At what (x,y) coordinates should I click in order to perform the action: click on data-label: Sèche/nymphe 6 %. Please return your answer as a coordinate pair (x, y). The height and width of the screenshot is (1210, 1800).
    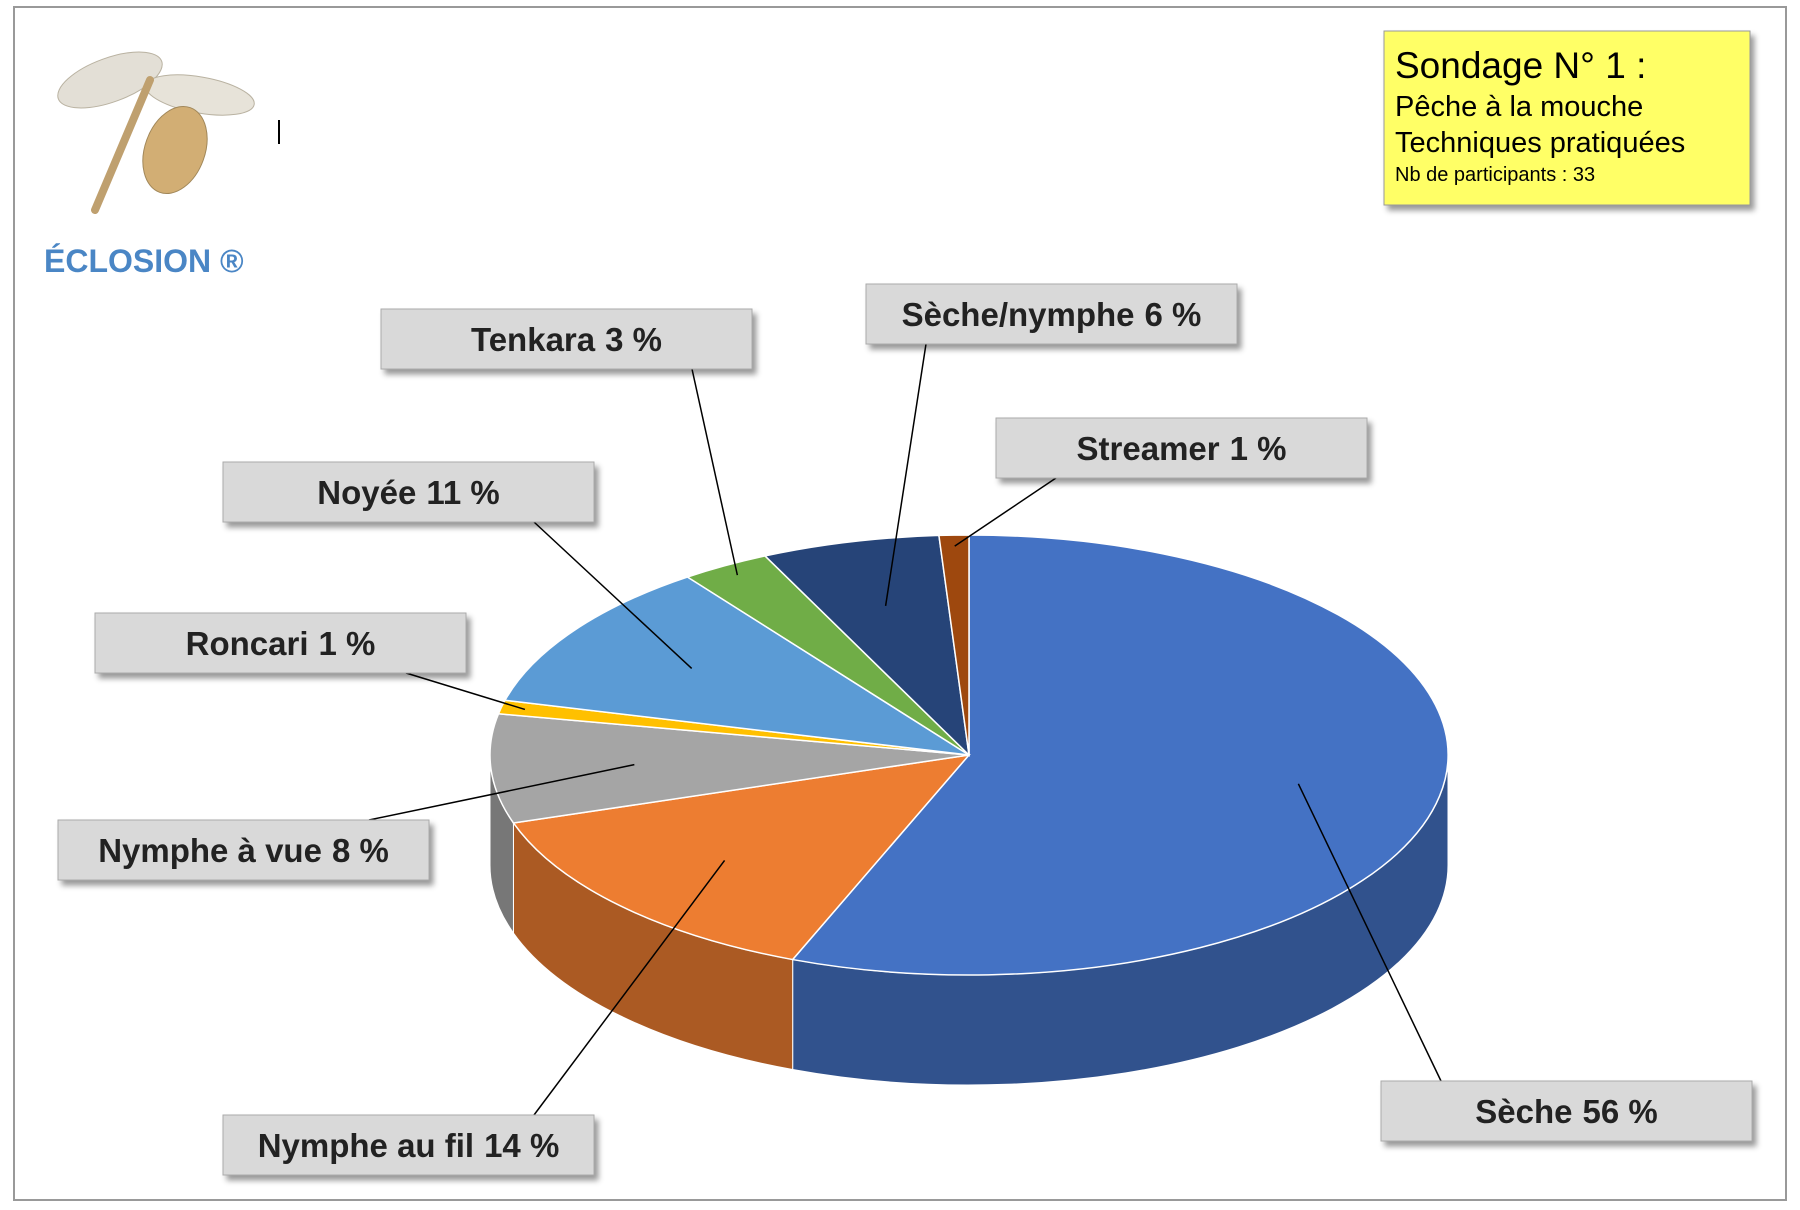
    Looking at the image, I should click on (1052, 314).